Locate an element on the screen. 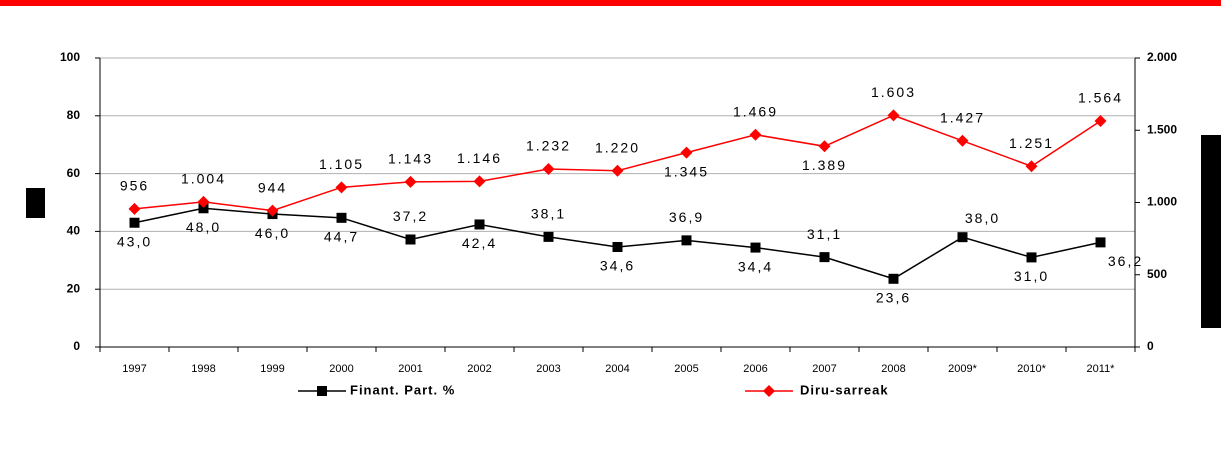 Image resolution: width=1221 pixels, height=454 pixels. y2-tick-label: 0 is located at coordinates (1150, 346).